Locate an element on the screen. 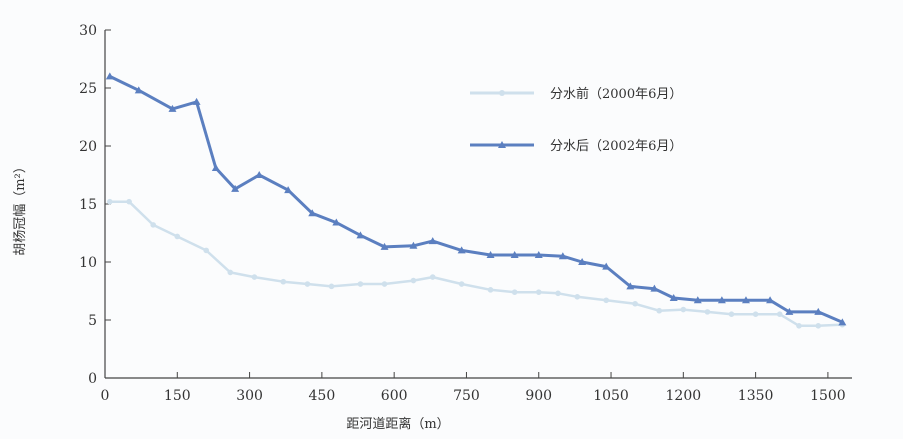  y-tick-label: 15 is located at coordinates (88, 205).